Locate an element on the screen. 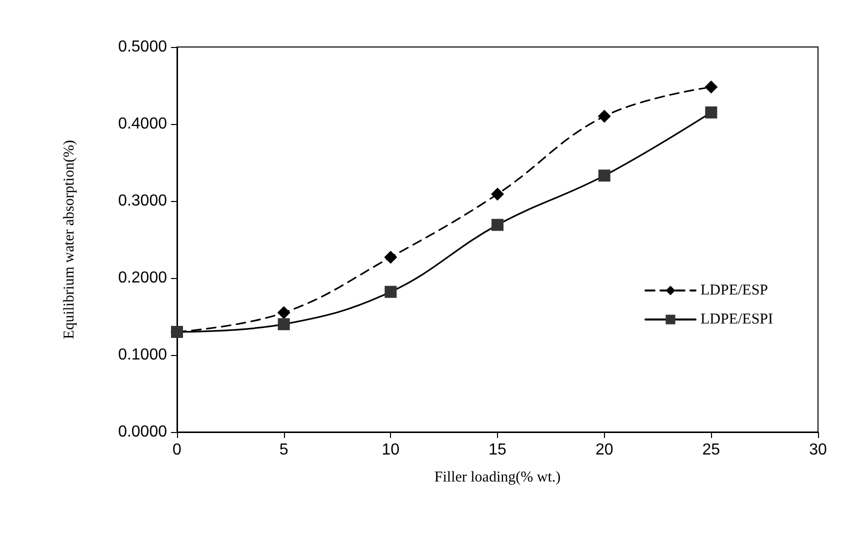 The image size is (866, 538). x-tick-label: 15 is located at coordinates (497, 450).